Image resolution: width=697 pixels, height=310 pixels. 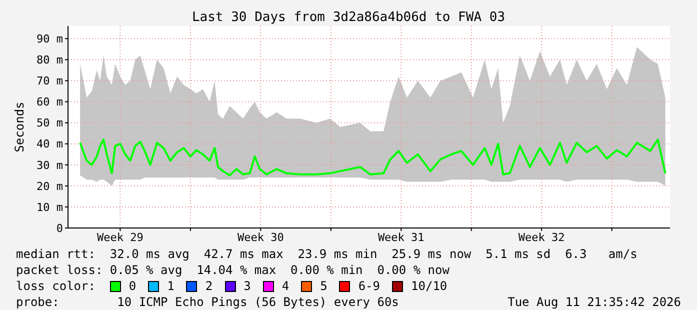 I want to click on text: Tue Aug 11 21:35:42 2026, so click(x=594, y=302).